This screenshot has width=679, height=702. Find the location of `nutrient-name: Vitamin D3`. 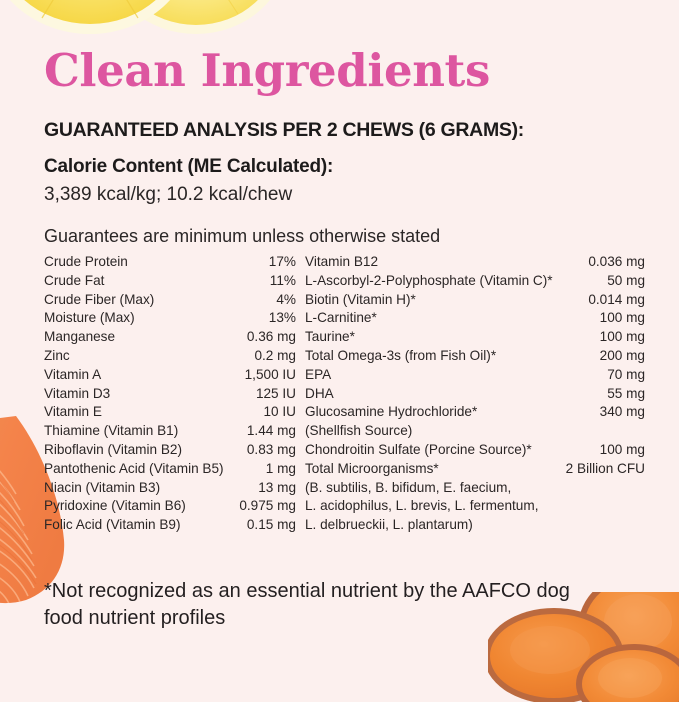

nutrient-name: Vitamin D3 is located at coordinates (77, 393).